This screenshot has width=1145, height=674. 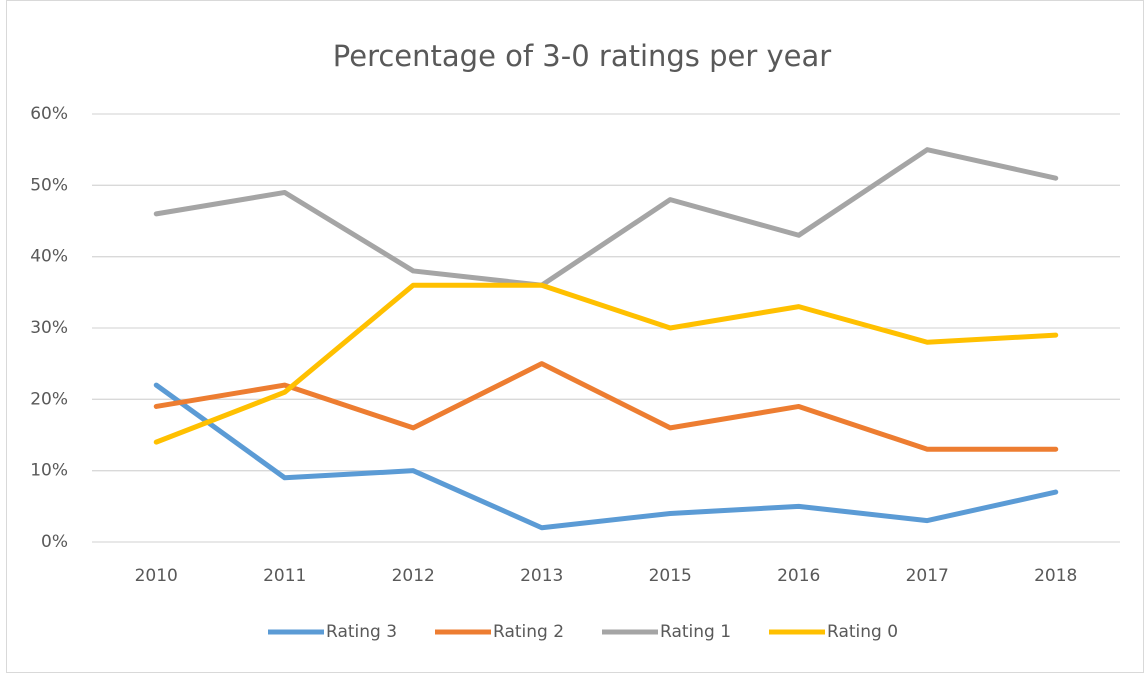 What do you see at coordinates (49, 328) in the screenshot?
I see `y-tick-label: 30%` at bounding box center [49, 328].